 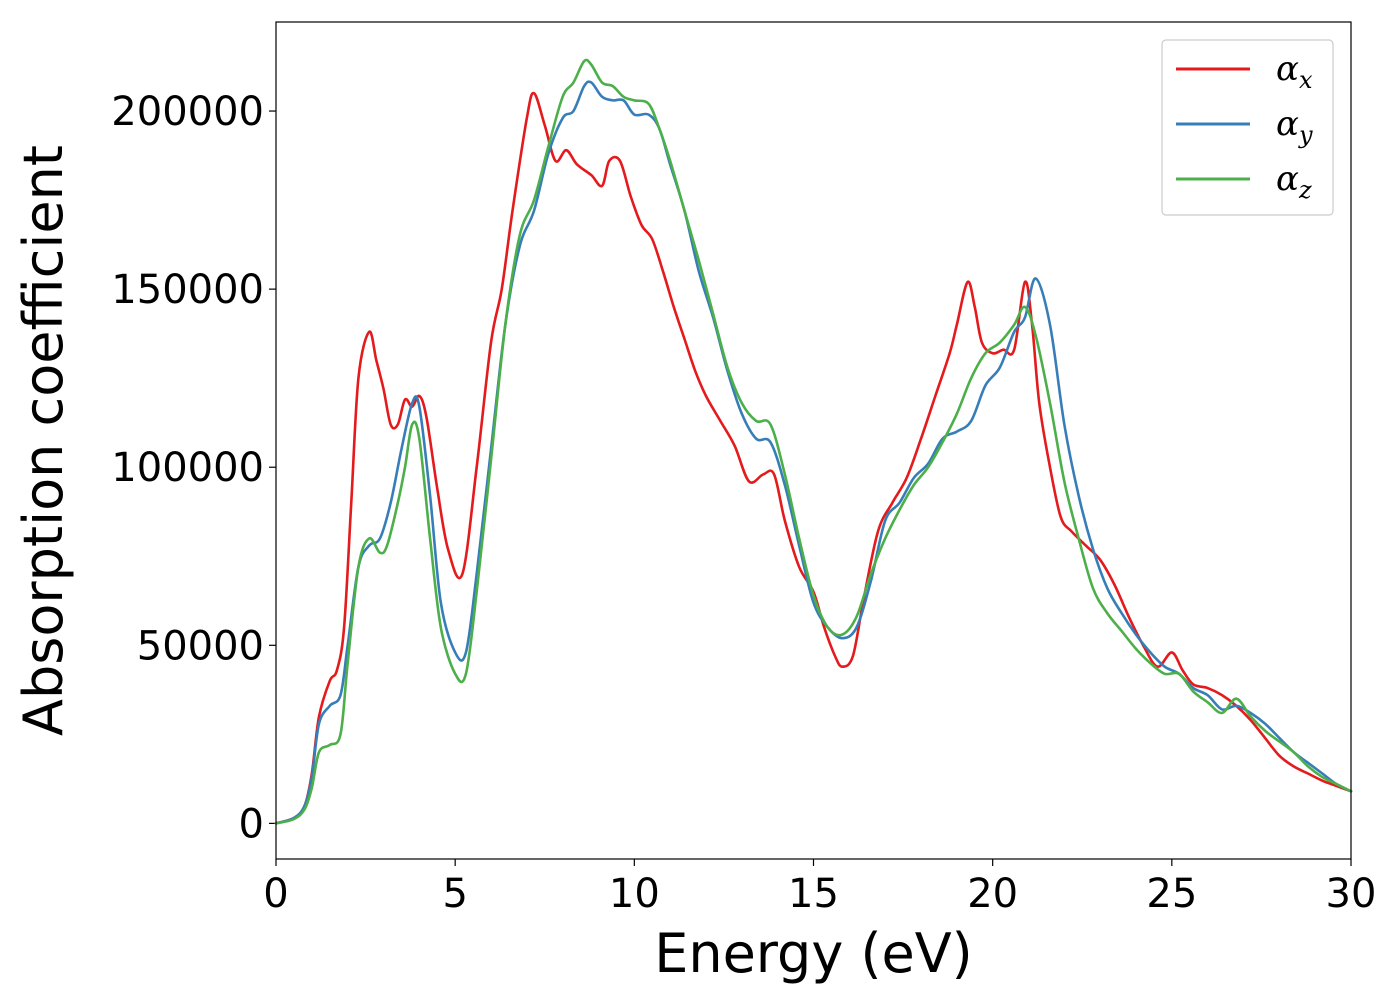 What do you see at coordinates (251, 824) in the screenshot?
I see `y-tick-label: 0` at bounding box center [251, 824].